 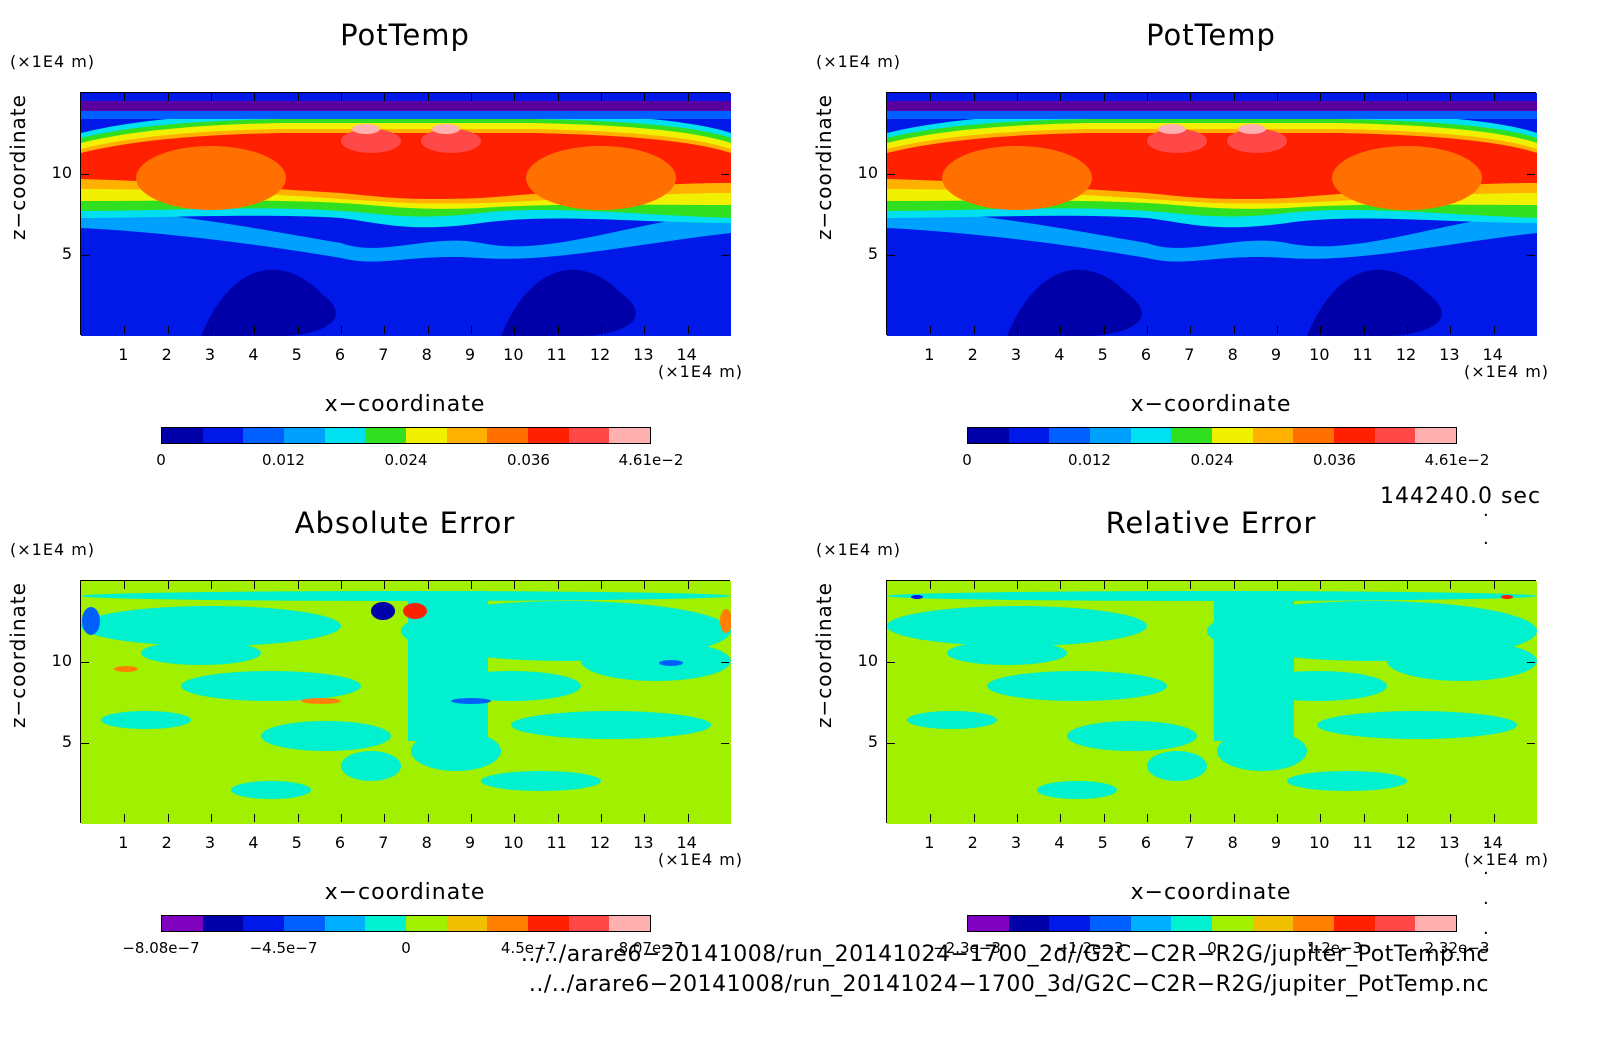 I want to click on colorbar, so click(x=406, y=435).